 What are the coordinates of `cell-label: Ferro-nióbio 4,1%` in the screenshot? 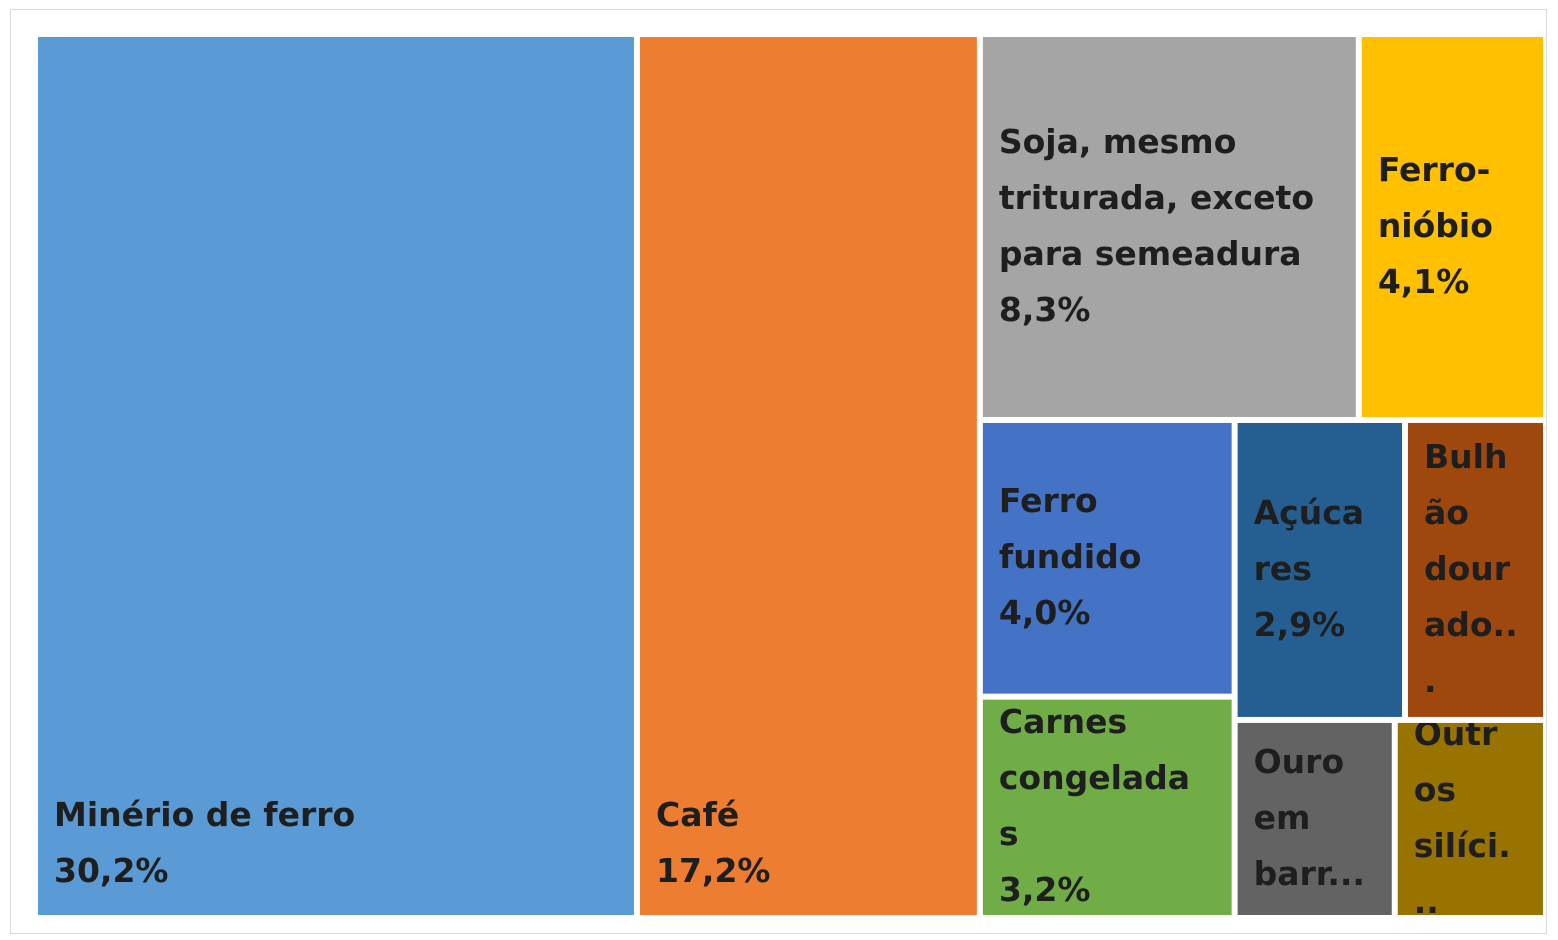 It's located at (1452, 227).